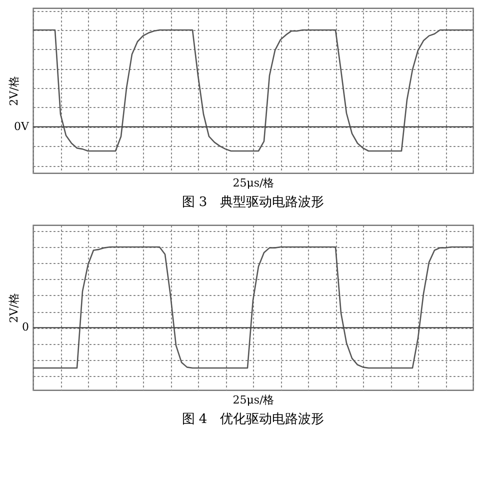 The height and width of the screenshot is (496, 480). I want to click on text: 图 3 典型驱动电路波形, so click(253, 202).